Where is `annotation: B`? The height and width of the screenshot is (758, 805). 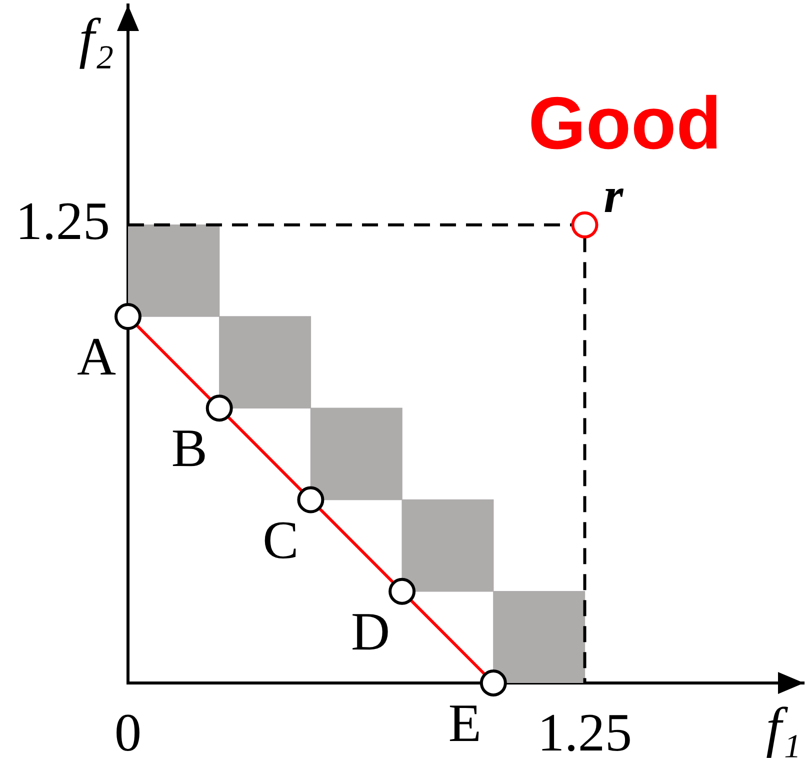 annotation: B is located at coordinates (189, 448).